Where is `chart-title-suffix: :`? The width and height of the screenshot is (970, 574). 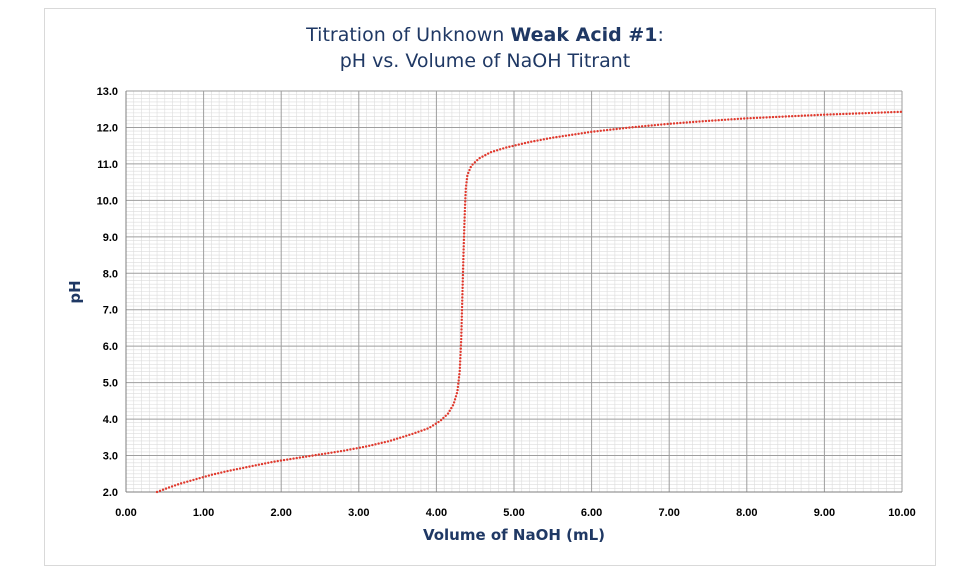
chart-title-suffix: : is located at coordinates (660, 35).